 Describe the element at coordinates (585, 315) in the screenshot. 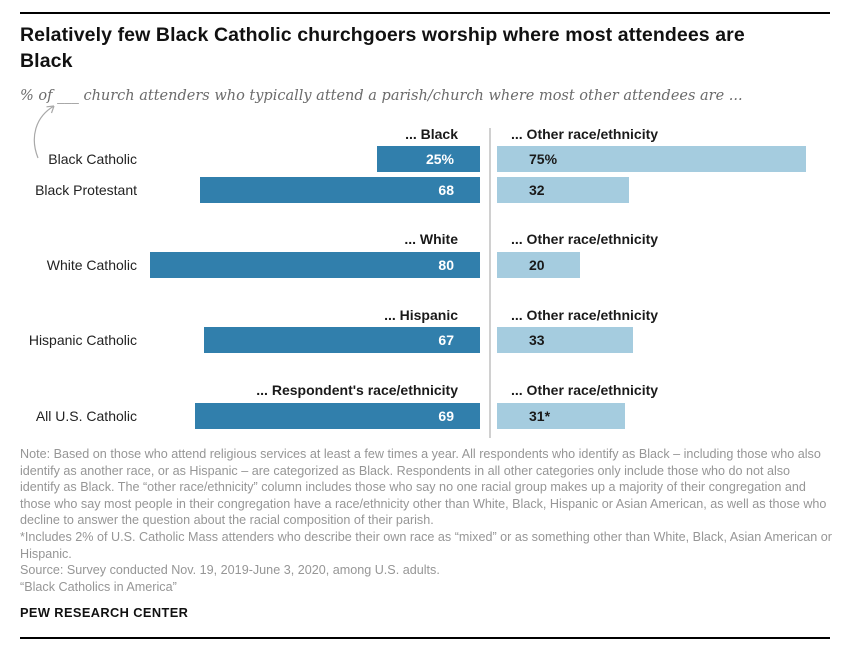

I see `column-header-other-race-3: ... Other race/ethnicity` at that location.